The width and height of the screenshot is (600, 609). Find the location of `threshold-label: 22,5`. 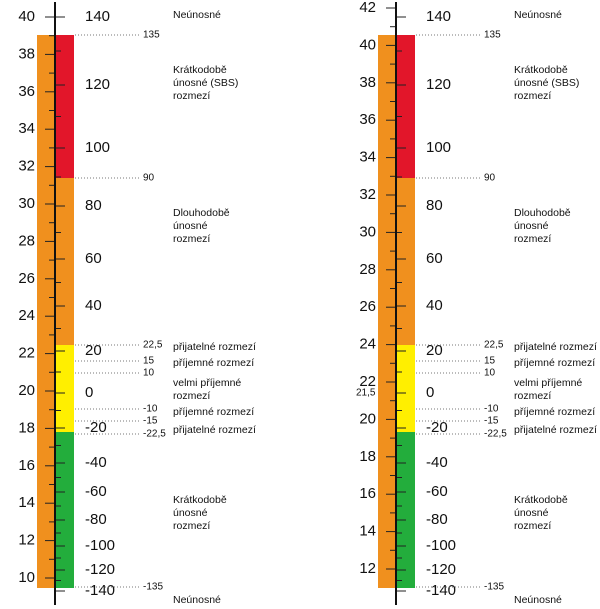

threshold-label: 22,5 is located at coordinates (153, 345).